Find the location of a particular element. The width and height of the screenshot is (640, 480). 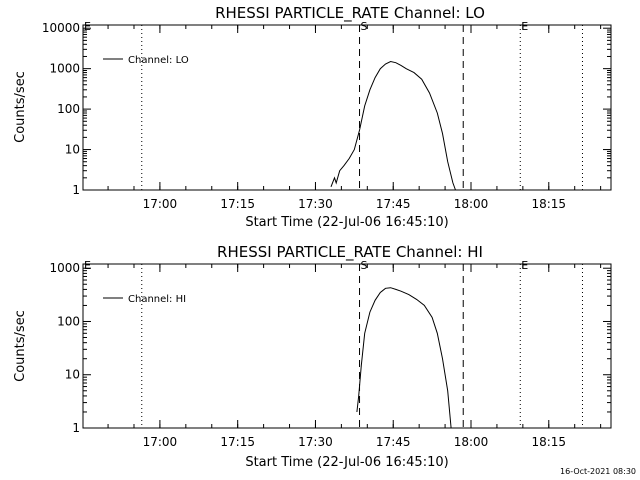

chart-title: RHESSI PARTICLE_RATE Channel: HI is located at coordinates (350, 252).